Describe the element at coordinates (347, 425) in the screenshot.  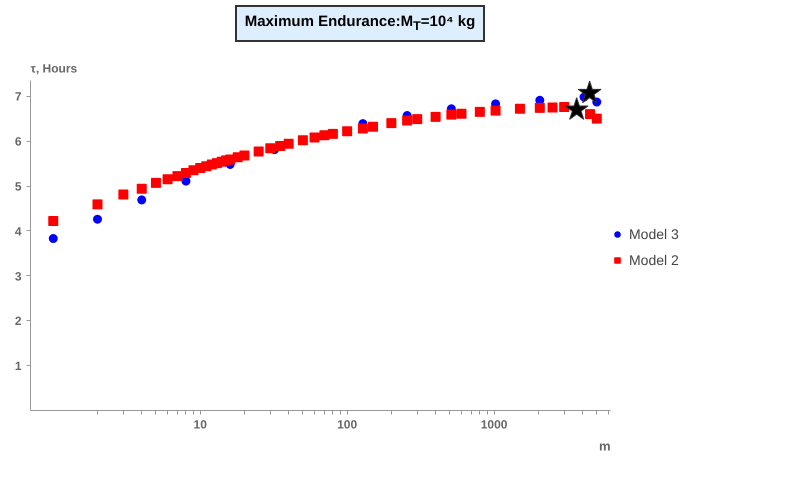
I see `x-tick-label: 100` at that location.